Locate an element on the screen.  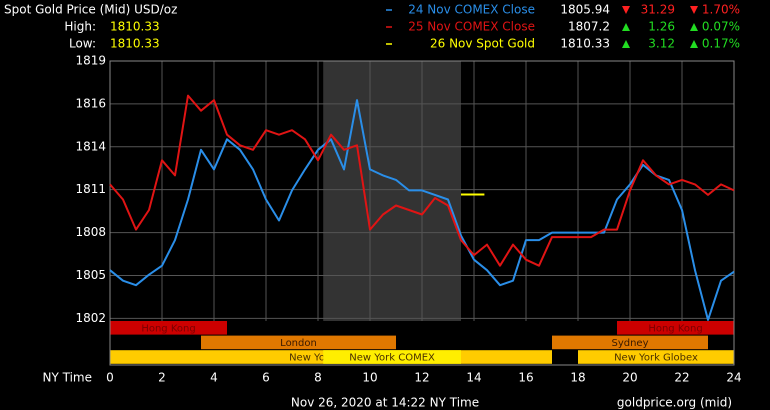
legend-last: 1810.33 is located at coordinates (585, 44).